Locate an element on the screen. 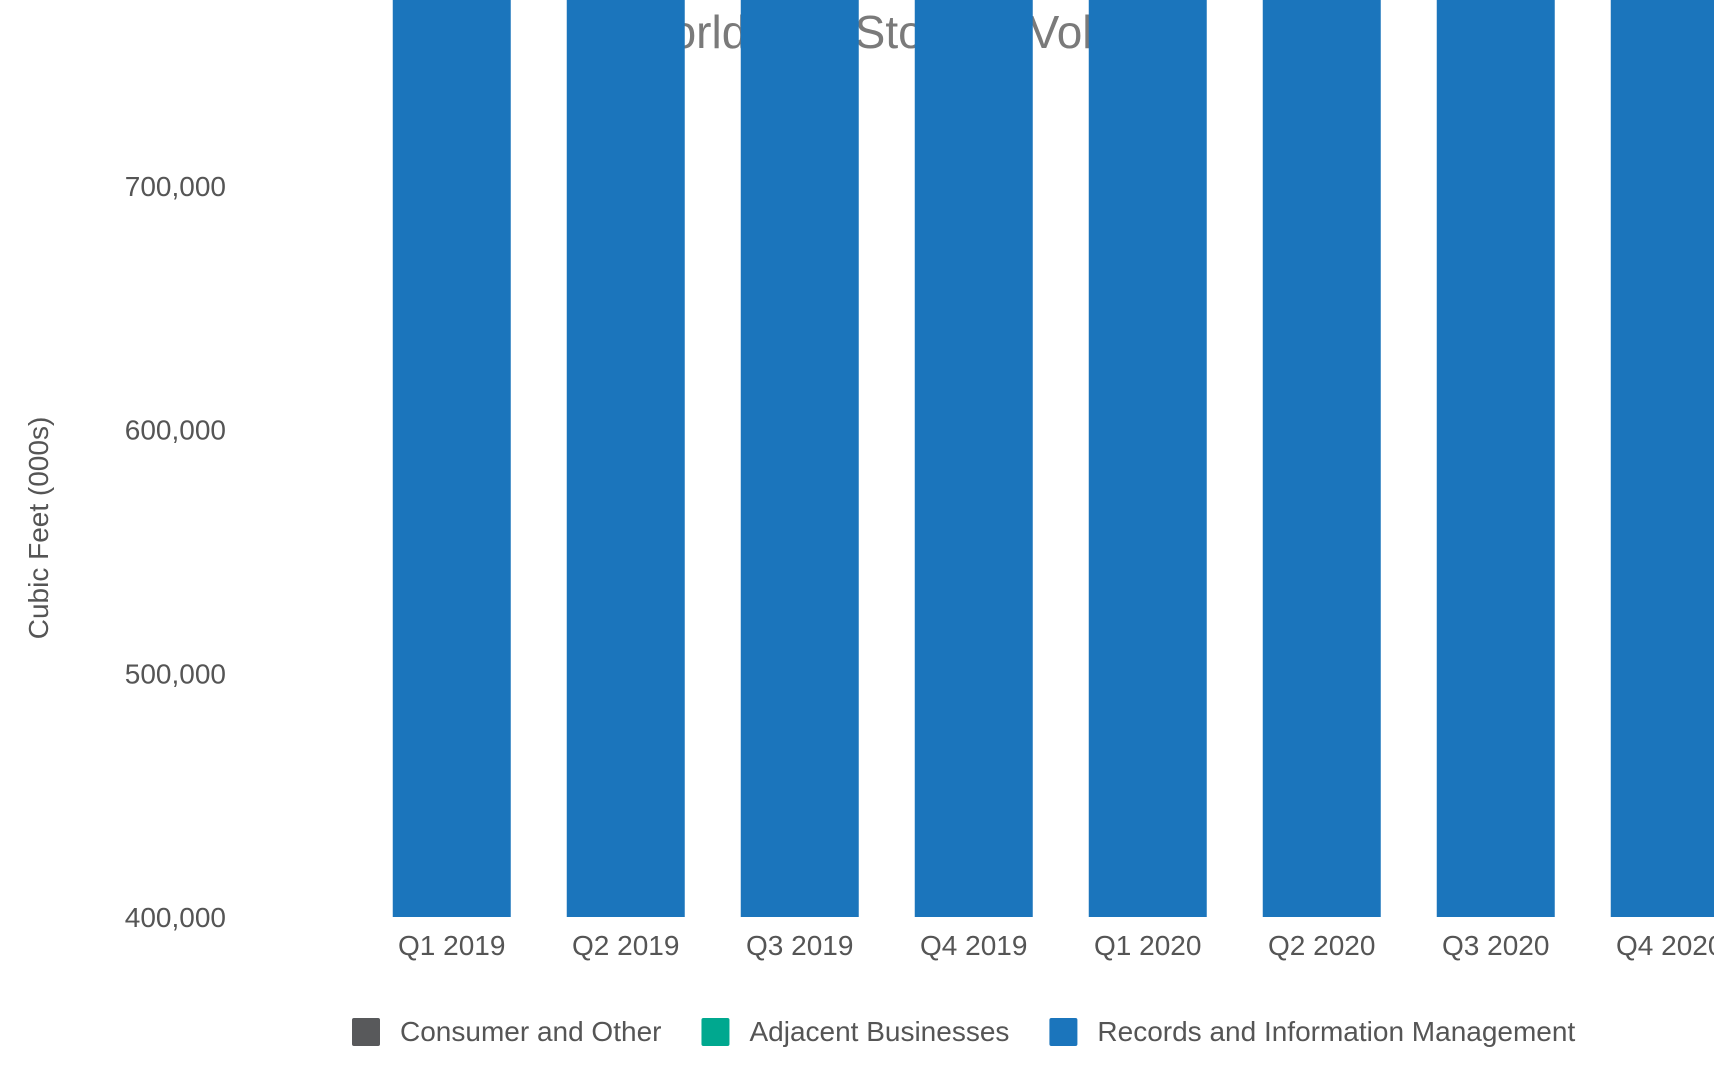 Image resolution: width=1714 pixels, height=1068 pixels. x-tick-label: Q4 2019 is located at coordinates (973, 945).